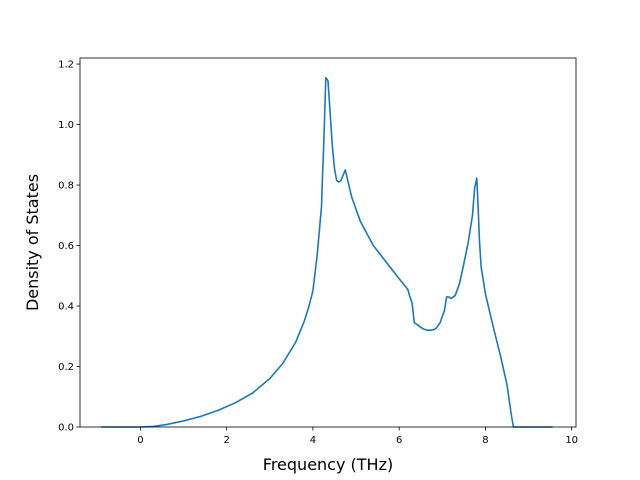 The width and height of the screenshot is (640, 480). What do you see at coordinates (66, 428) in the screenshot?
I see `y-tick-label: 0.0` at bounding box center [66, 428].